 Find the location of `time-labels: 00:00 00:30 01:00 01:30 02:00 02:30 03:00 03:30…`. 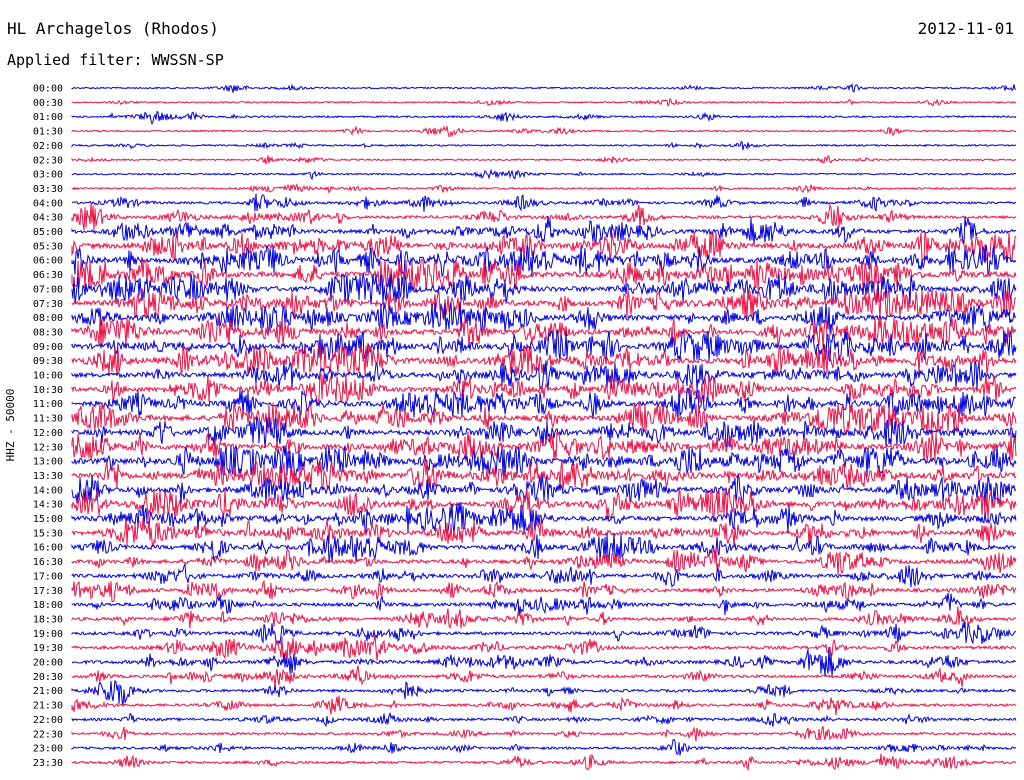

time-labels: 00:00 00:30 01:00 01:30 02:00 02:30 03:00 03:30… is located at coordinates (48, 426).